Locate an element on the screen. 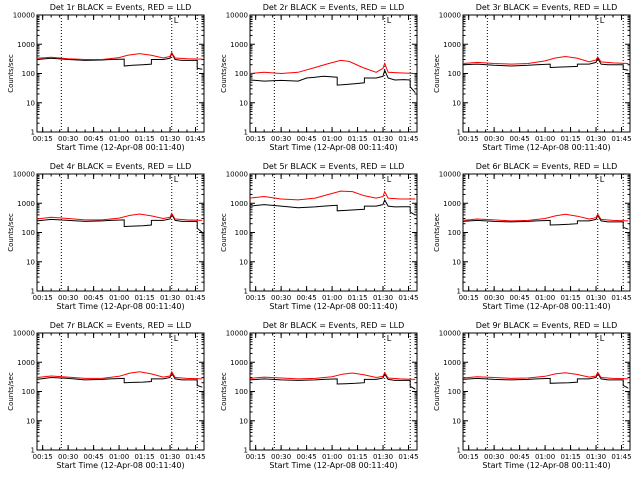  panel-title: Det 9r BLACK = Events, RED = LLD is located at coordinates (547, 325).